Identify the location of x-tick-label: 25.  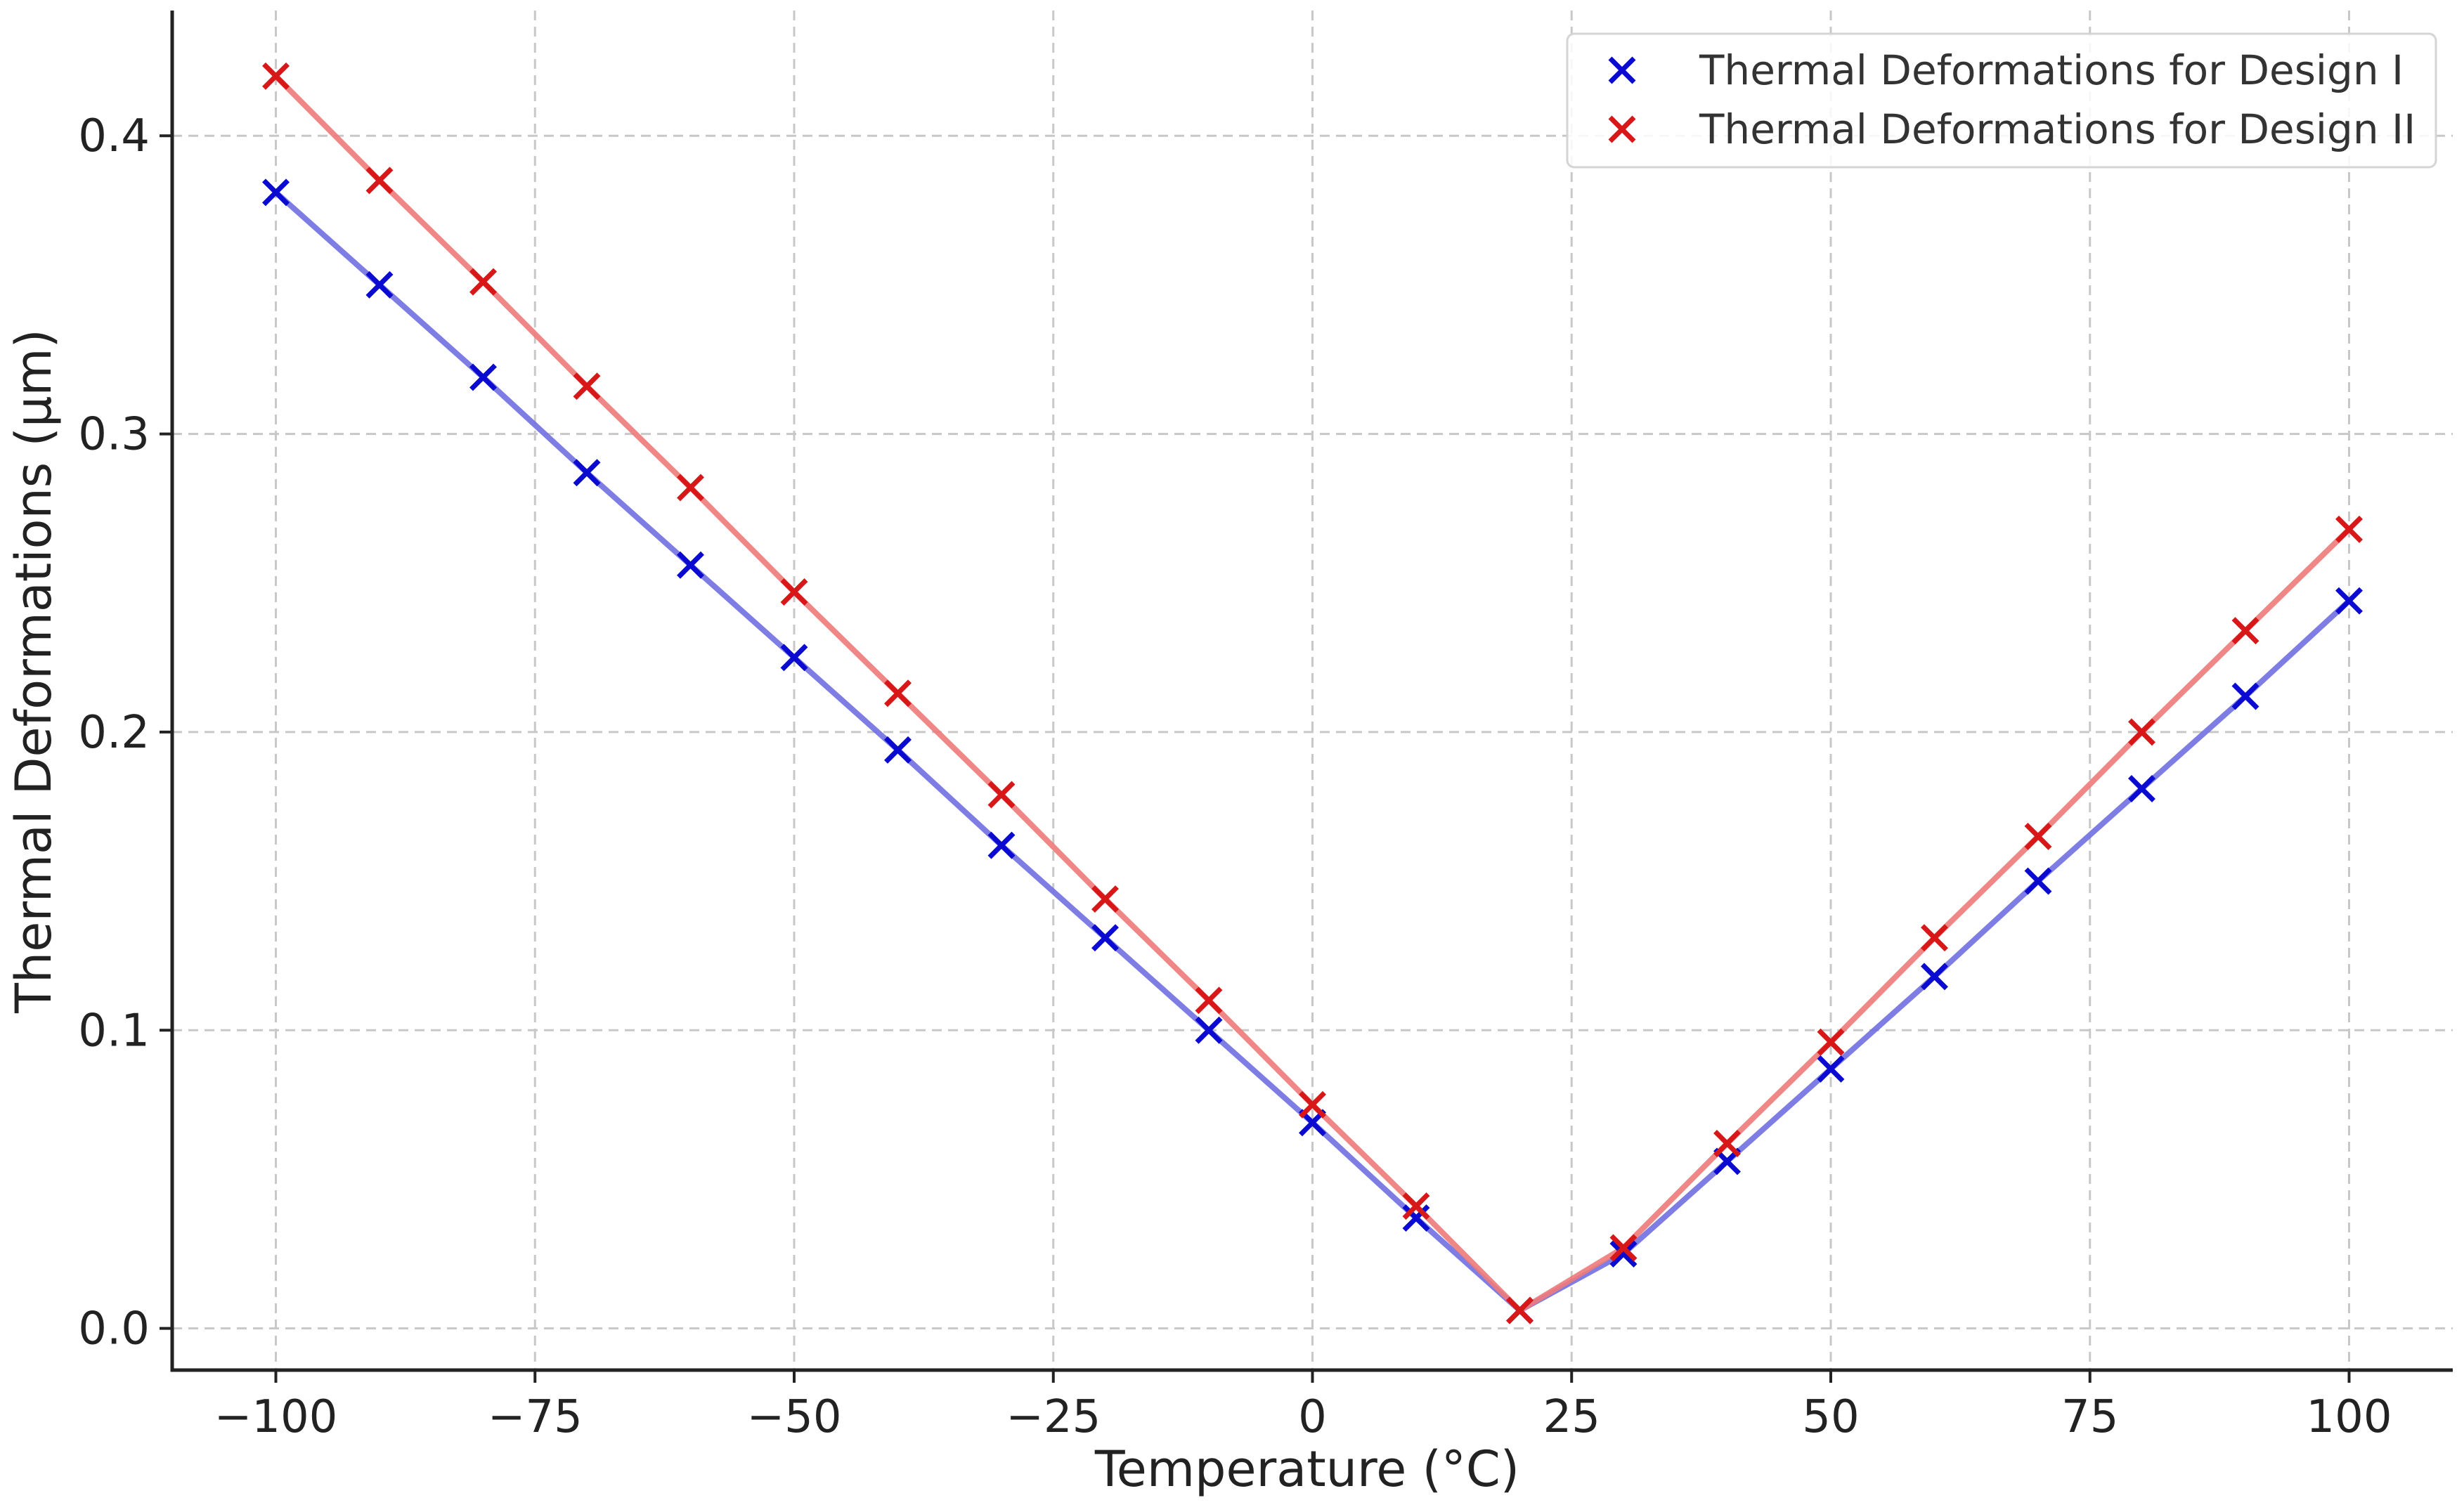
(1572, 1417).